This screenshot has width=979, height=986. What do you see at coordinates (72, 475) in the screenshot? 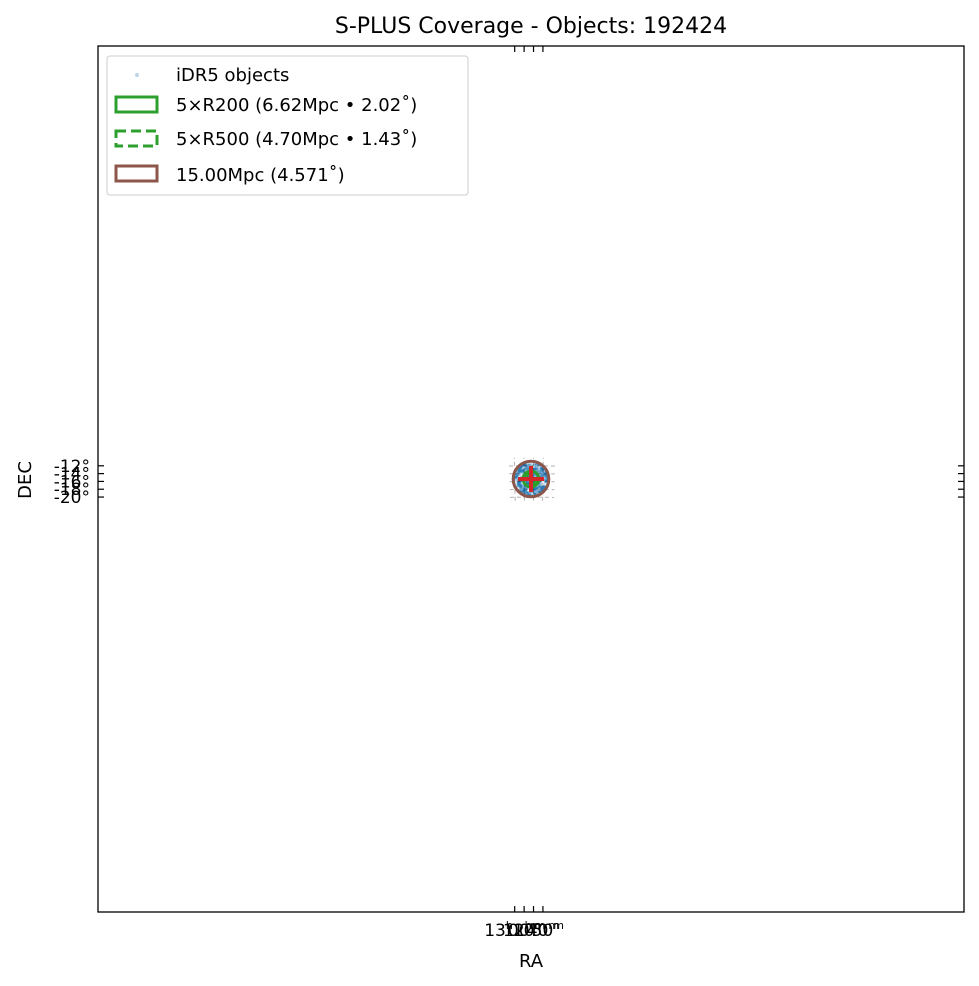
I see `dec-tick-label-1: -14°` at bounding box center [72, 475].